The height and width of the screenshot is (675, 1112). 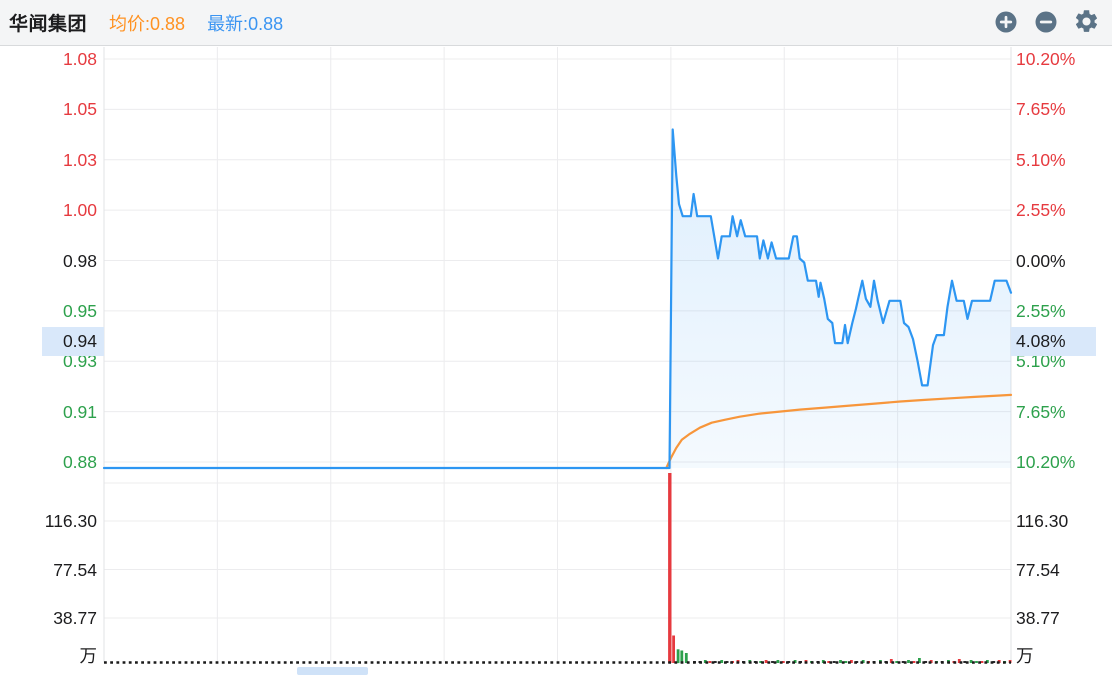 What do you see at coordinates (79, 260) in the screenshot?
I see `price-tick-label: 0.98` at bounding box center [79, 260].